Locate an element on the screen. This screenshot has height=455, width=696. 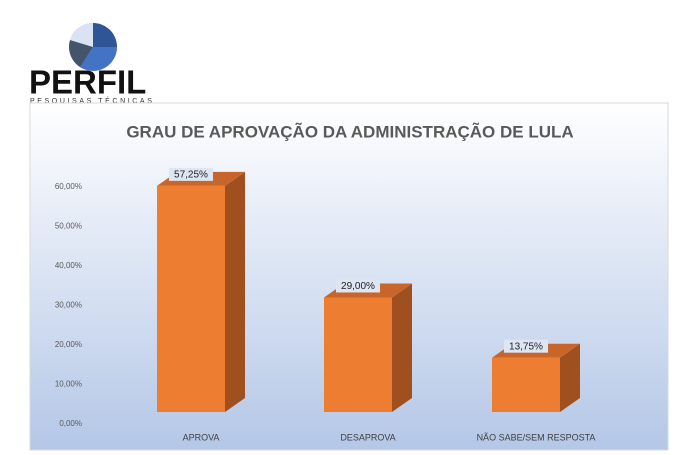
y-tick-label: 10,00% is located at coordinates (68, 384).